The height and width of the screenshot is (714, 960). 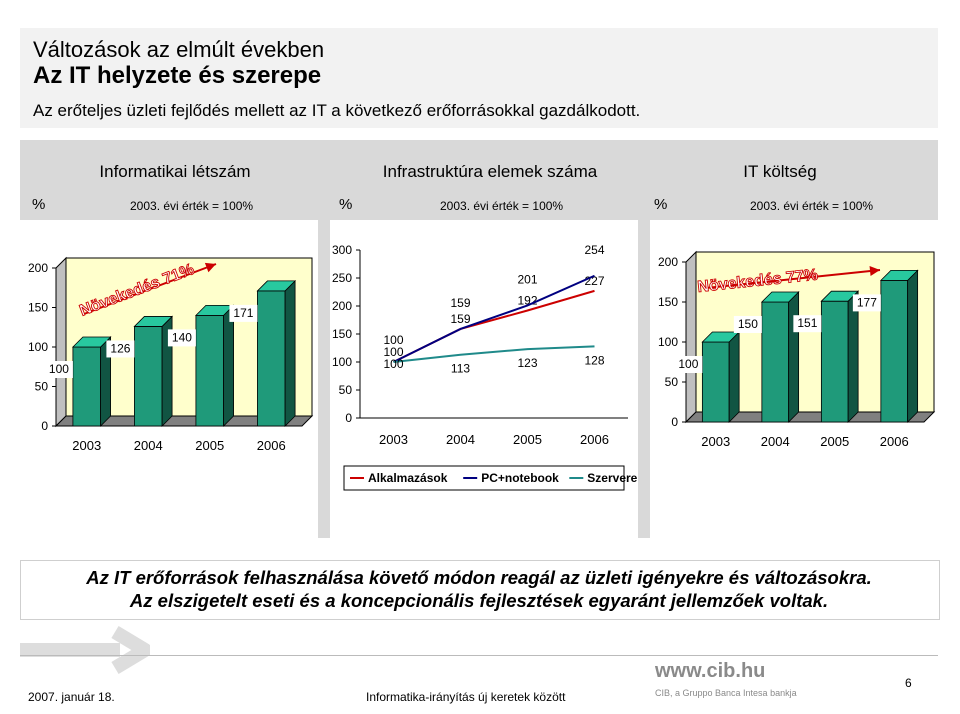 I want to click on percent-label-2: %, so click(x=346, y=204).